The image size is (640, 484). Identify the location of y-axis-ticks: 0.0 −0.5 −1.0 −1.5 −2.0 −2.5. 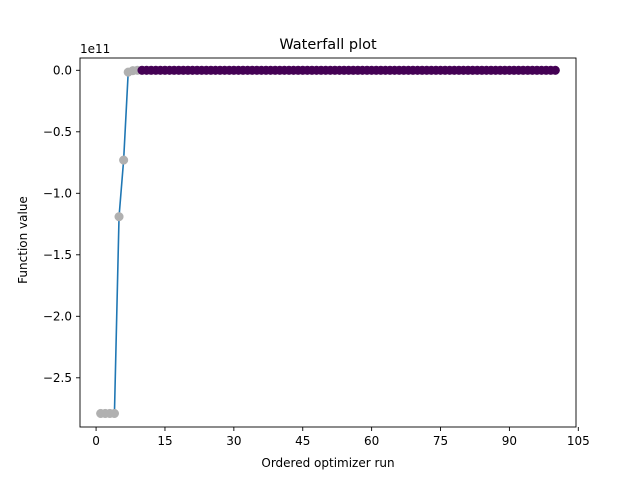
(61, 224).